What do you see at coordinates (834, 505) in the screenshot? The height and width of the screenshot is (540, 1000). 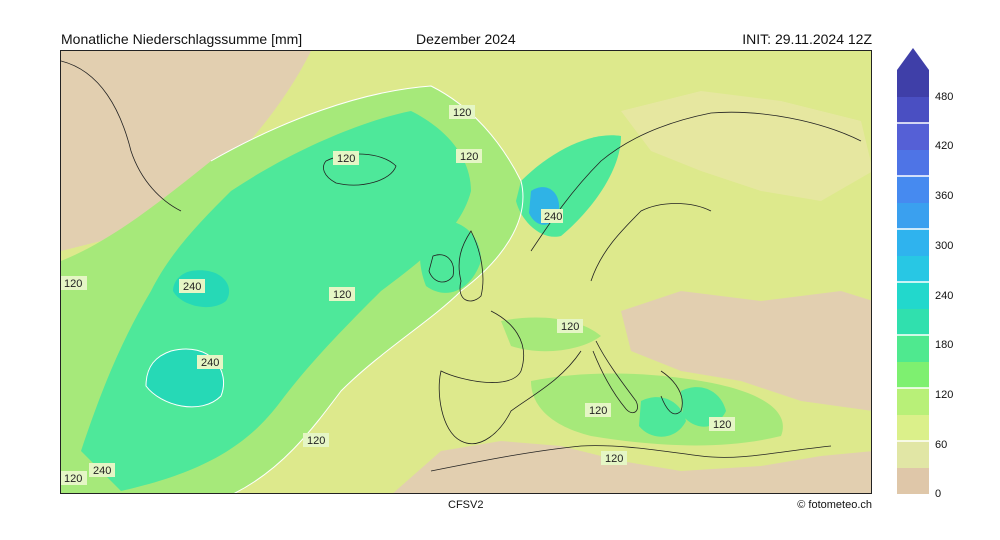 I see `credit-text: © fotometeo.ch` at bounding box center [834, 505].